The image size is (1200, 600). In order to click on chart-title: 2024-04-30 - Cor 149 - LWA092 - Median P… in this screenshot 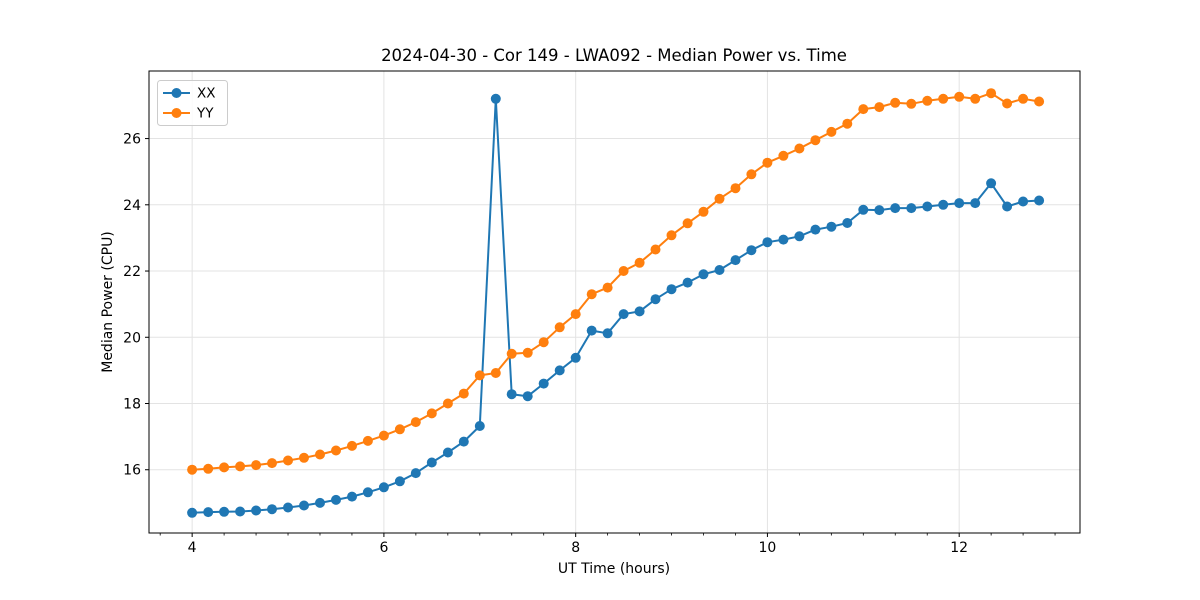, I will do `click(614, 55)`.